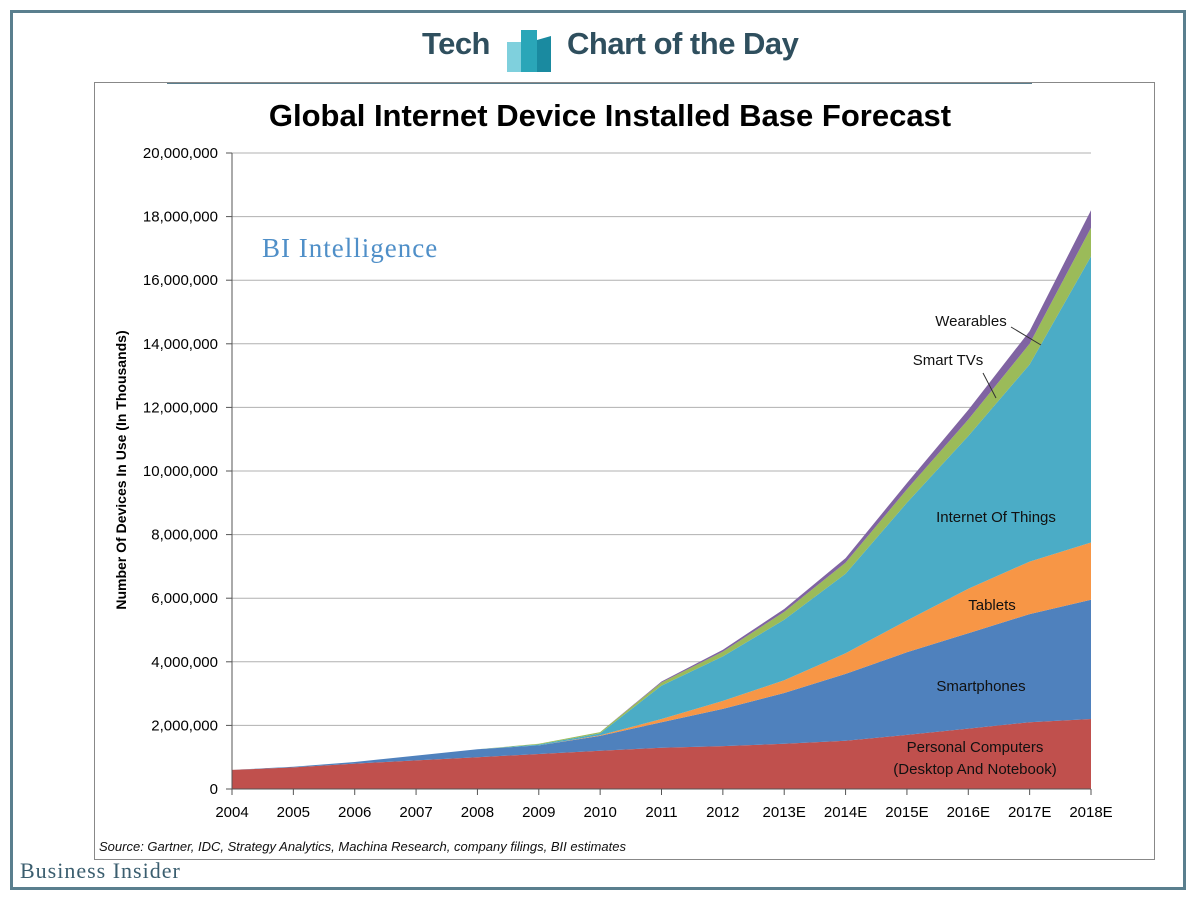  What do you see at coordinates (992, 605) in the screenshot?
I see `series-label: Tablets` at bounding box center [992, 605].